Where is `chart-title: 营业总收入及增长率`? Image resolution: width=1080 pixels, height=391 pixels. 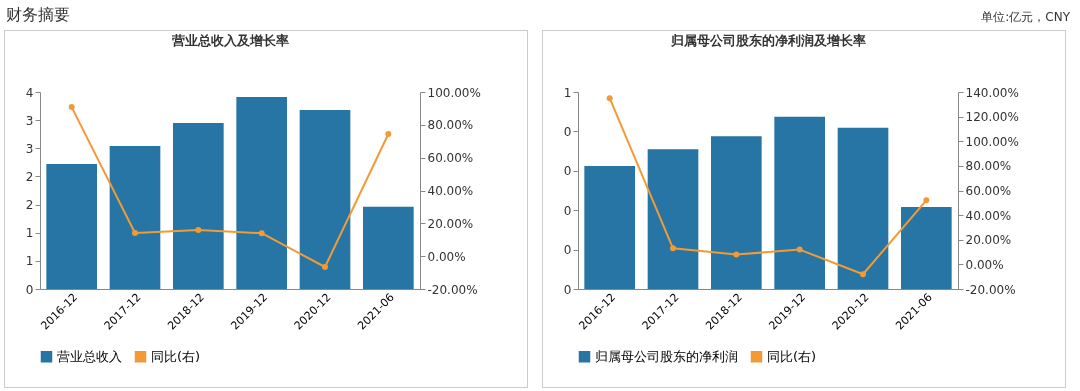
chart-title: 营业总收入及增长率 is located at coordinates (229, 40).